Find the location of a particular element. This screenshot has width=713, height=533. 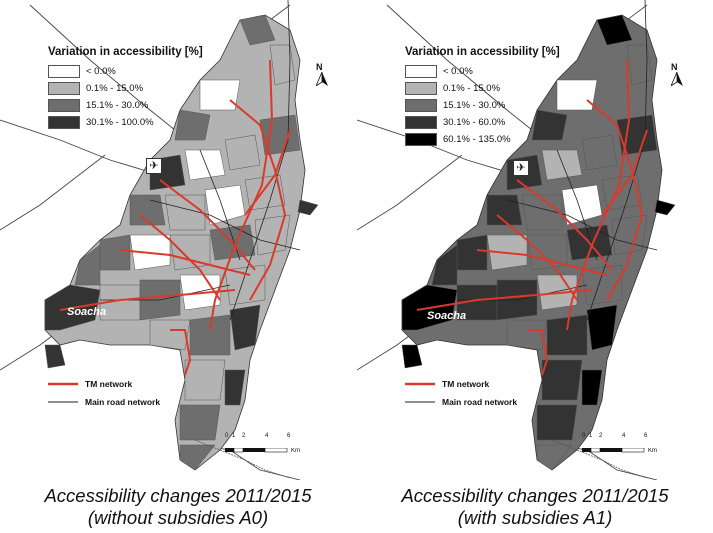

legend-label: 30.1% - 100.0% is located at coordinates (120, 122).